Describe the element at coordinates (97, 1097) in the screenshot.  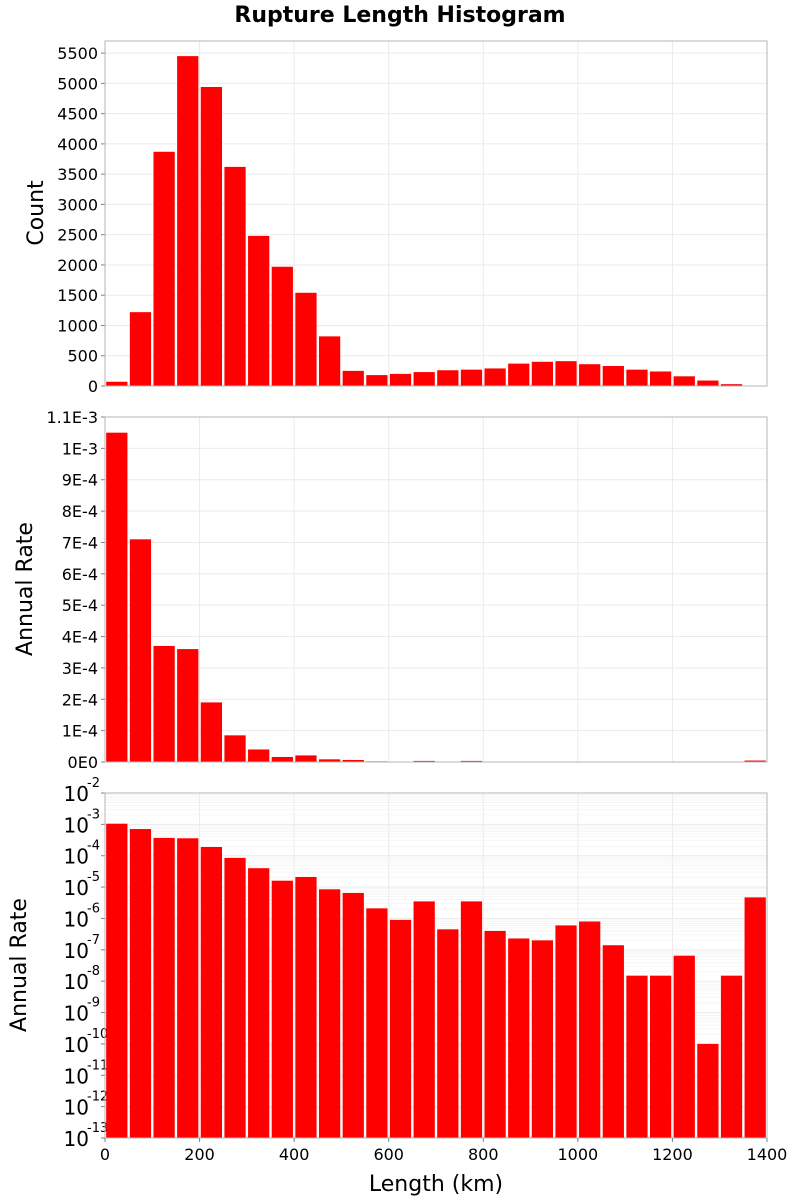
I see `y-tick-exponent: -12` at that location.